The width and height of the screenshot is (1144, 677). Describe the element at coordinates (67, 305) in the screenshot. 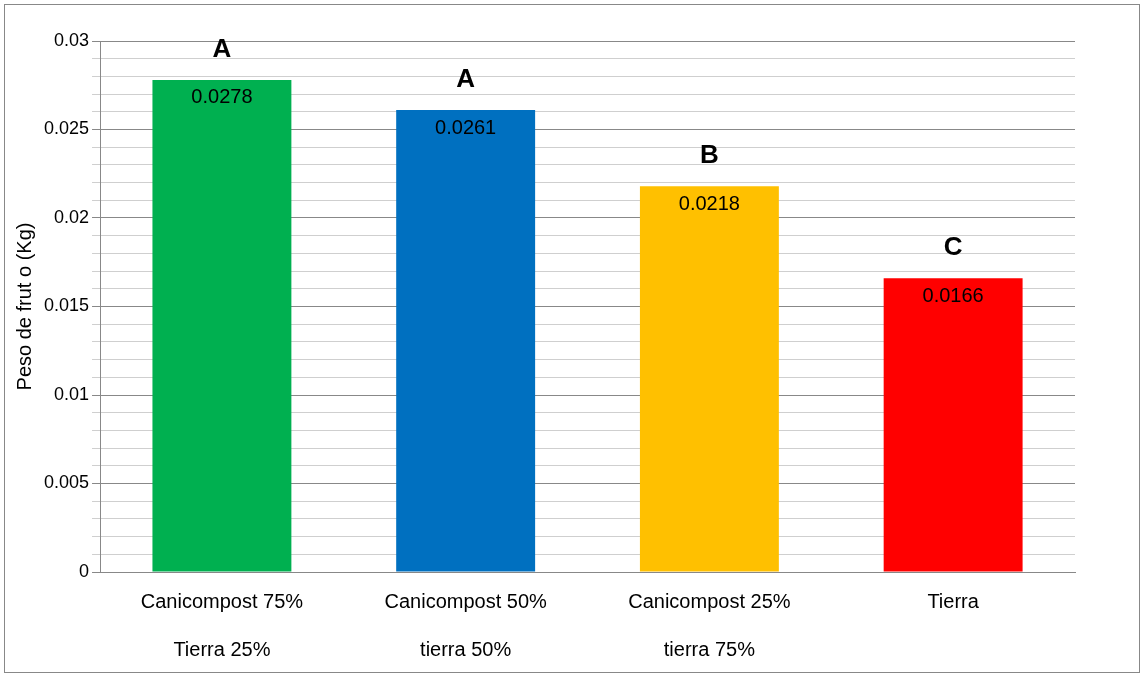

I see `y-tick-label: 0.015` at that location.